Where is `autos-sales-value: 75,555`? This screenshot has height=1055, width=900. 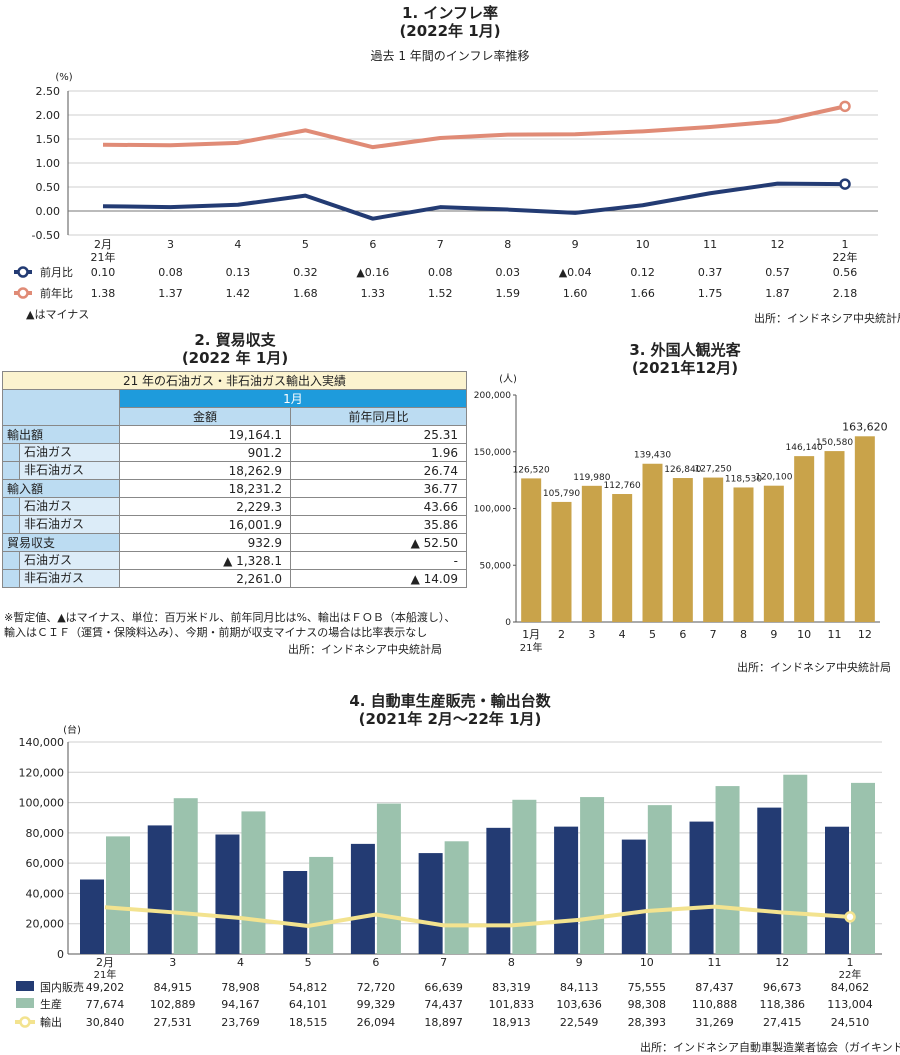 autos-sales-value: 75,555 is located at coordinates (647, 987).